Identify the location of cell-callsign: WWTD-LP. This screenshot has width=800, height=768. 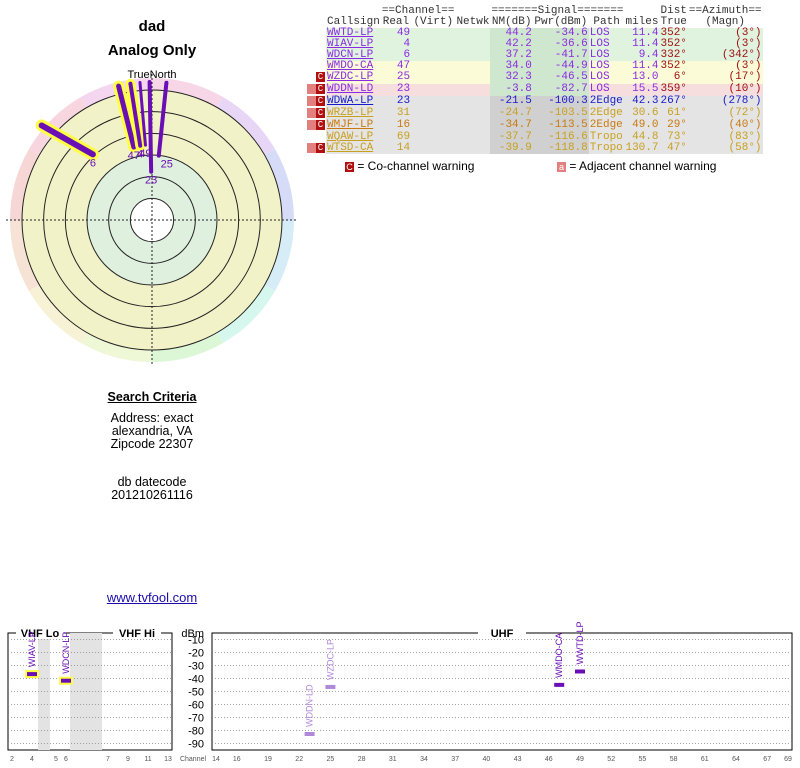
(350, 33).